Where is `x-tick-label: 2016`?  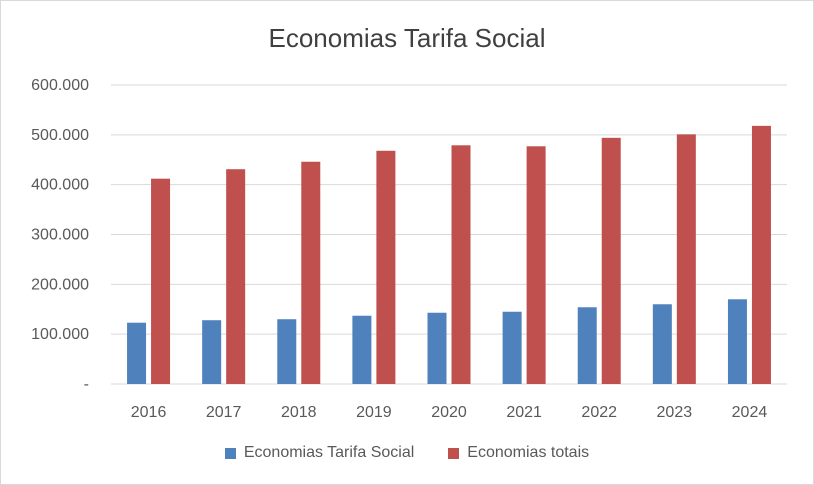
x-tick-label: 2016 is located at coordinates (149, 412).